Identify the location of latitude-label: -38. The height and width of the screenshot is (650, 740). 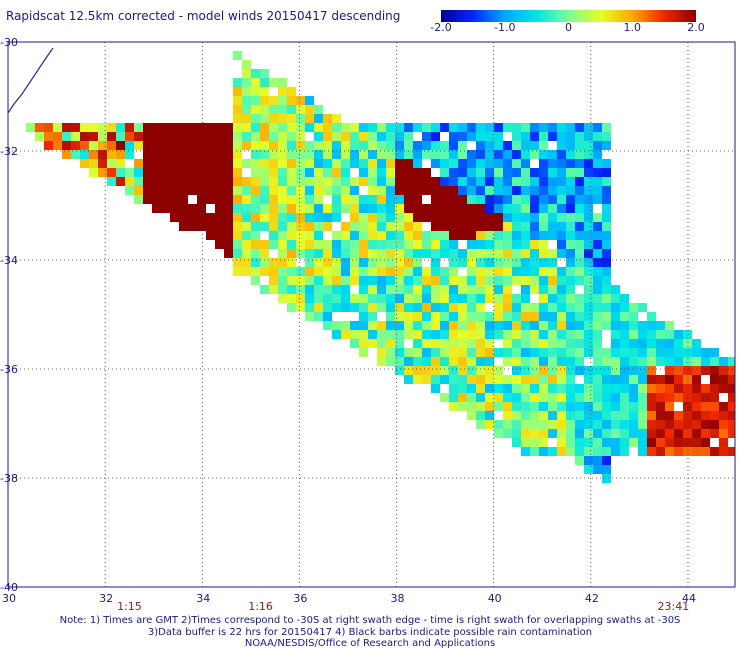
(9, 478).